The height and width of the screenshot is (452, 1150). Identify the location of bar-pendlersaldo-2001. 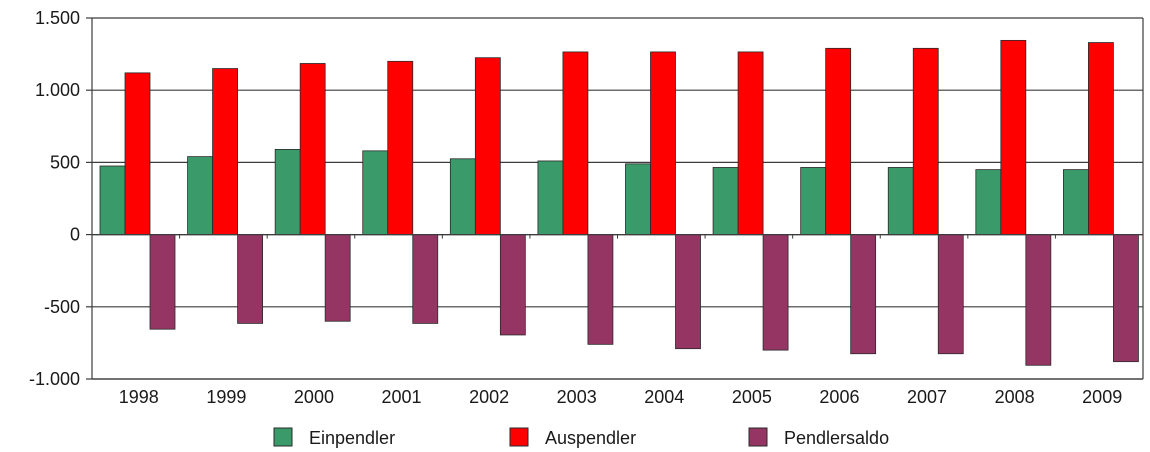
(425, 279).